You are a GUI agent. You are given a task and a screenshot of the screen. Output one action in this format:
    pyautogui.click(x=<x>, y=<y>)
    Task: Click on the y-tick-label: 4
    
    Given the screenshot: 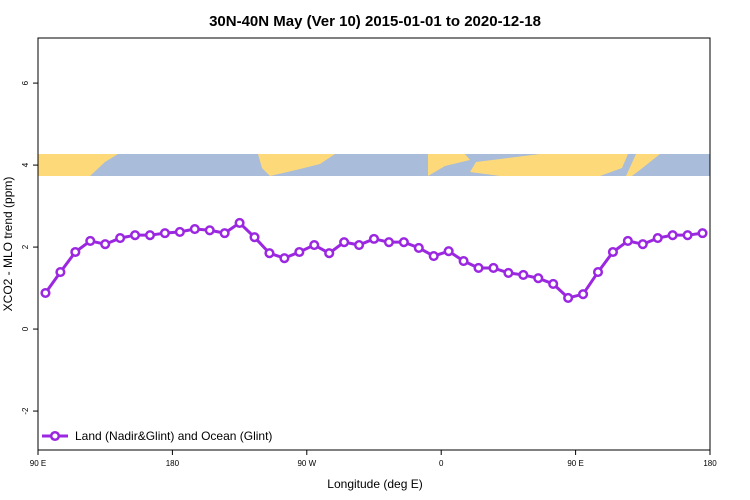 What is the action you would take?
    pyautogui.click(x=25, y=164)
    